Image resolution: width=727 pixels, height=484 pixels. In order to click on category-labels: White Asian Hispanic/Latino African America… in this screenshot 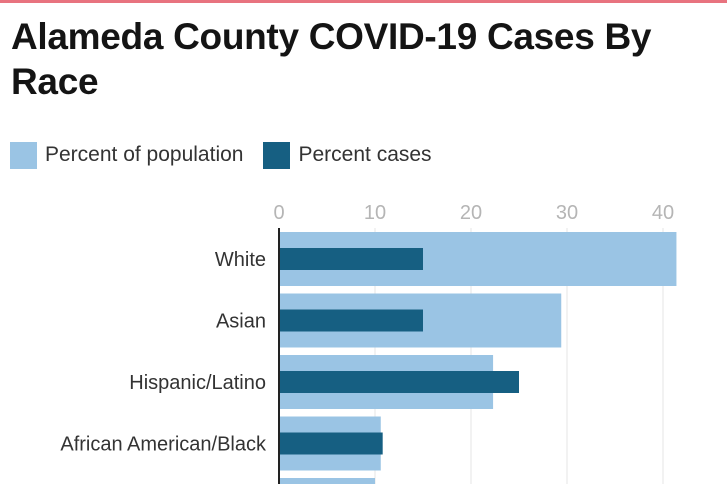, I will do `click(163, 352)`.